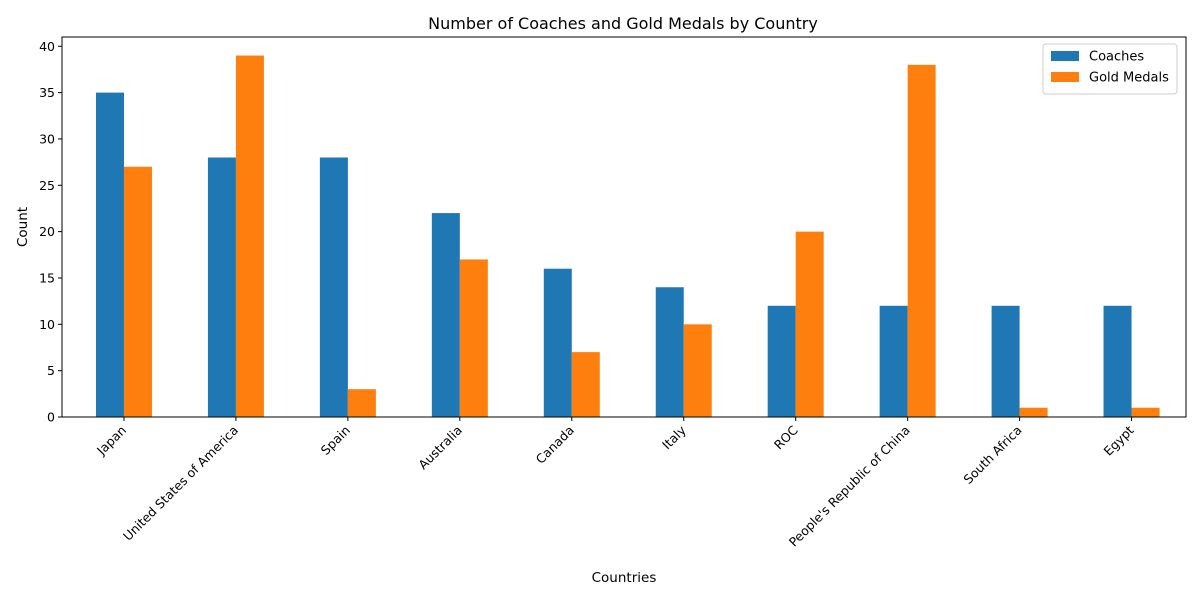 This screenshot has width=1200, height=600. What do you see at coordinates (180, 483) in the screenshot?
I see `x-tick-label: United States of America` at bounding box center [180, 483].